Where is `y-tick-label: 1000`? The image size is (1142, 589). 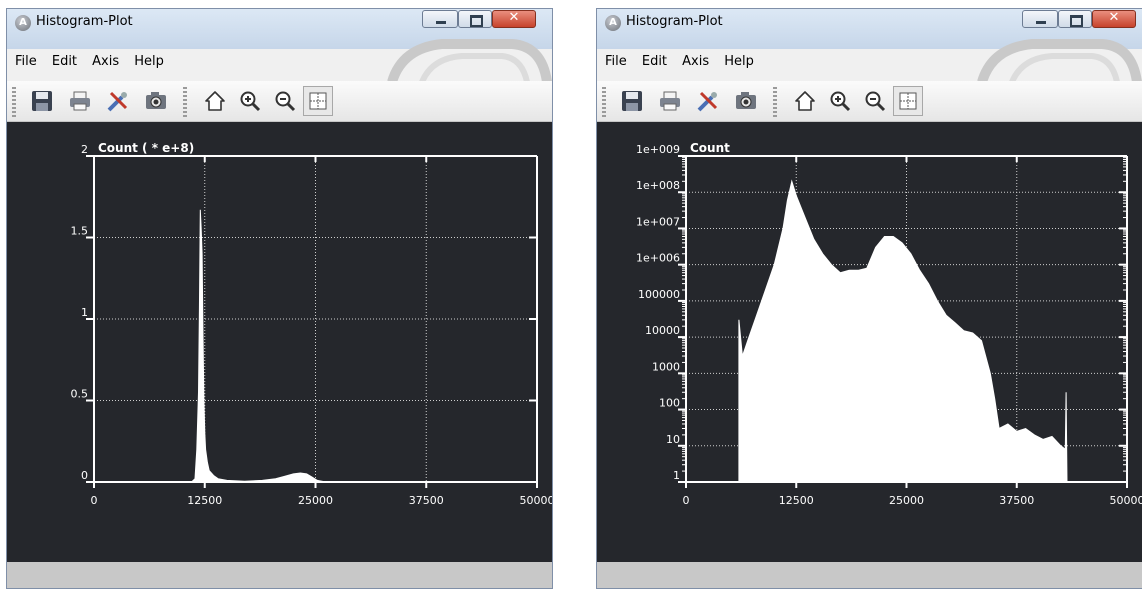
y-tick-label: 1000 is located at coordinates (666, 366).